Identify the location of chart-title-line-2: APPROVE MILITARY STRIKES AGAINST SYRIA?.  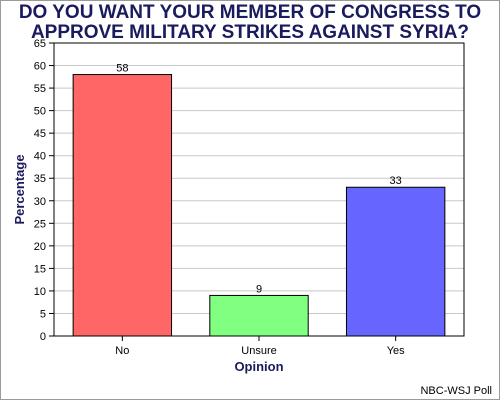
(250, 32).